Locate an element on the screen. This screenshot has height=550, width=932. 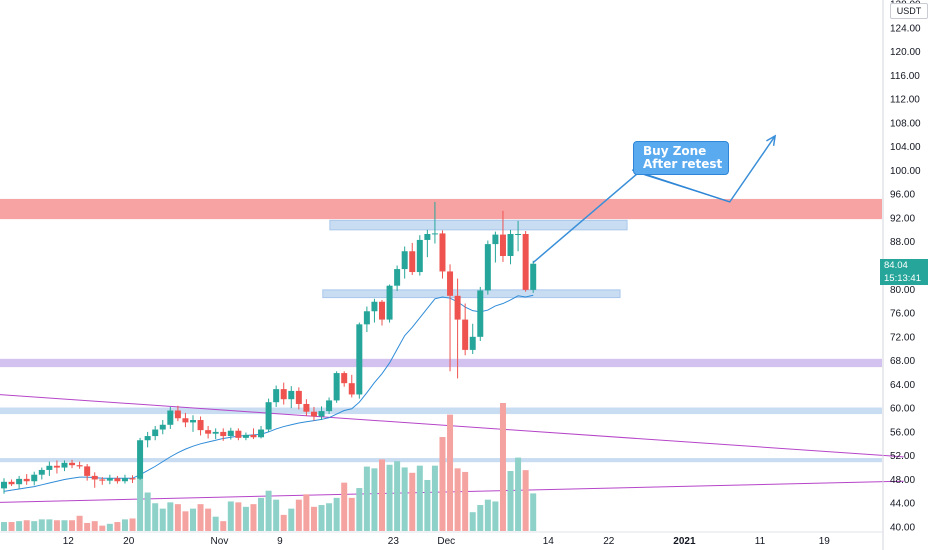
purple-zone-zone is located at coordinates (441, 363).